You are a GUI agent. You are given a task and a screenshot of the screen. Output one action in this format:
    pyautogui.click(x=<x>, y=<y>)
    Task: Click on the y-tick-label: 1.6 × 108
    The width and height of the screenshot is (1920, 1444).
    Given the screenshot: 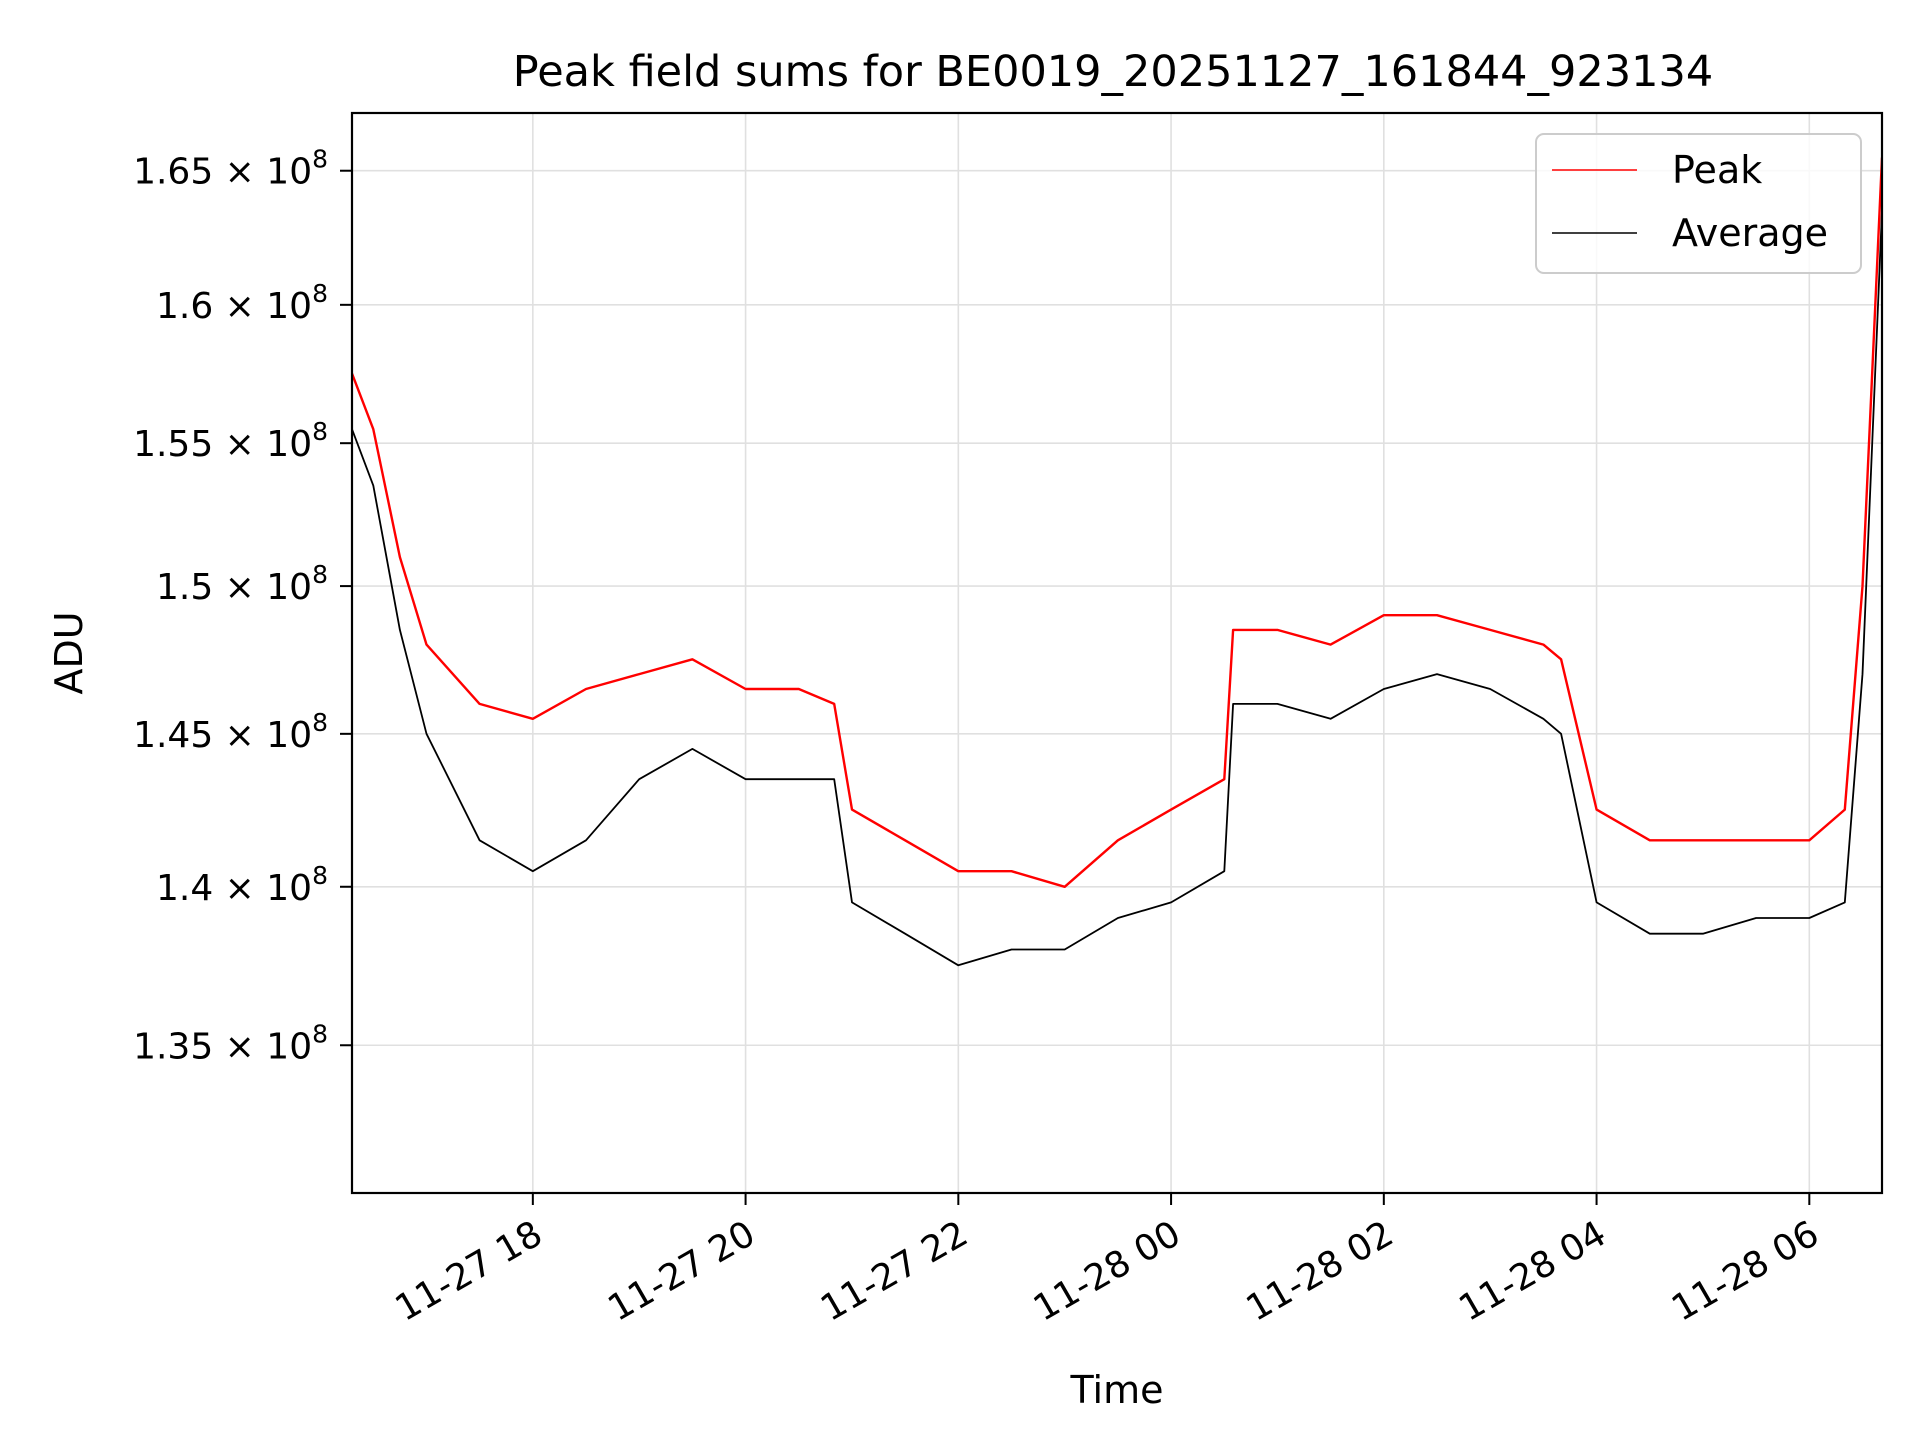 What is the action you would take?
    pyautogui.click(x=242, y=303)
    